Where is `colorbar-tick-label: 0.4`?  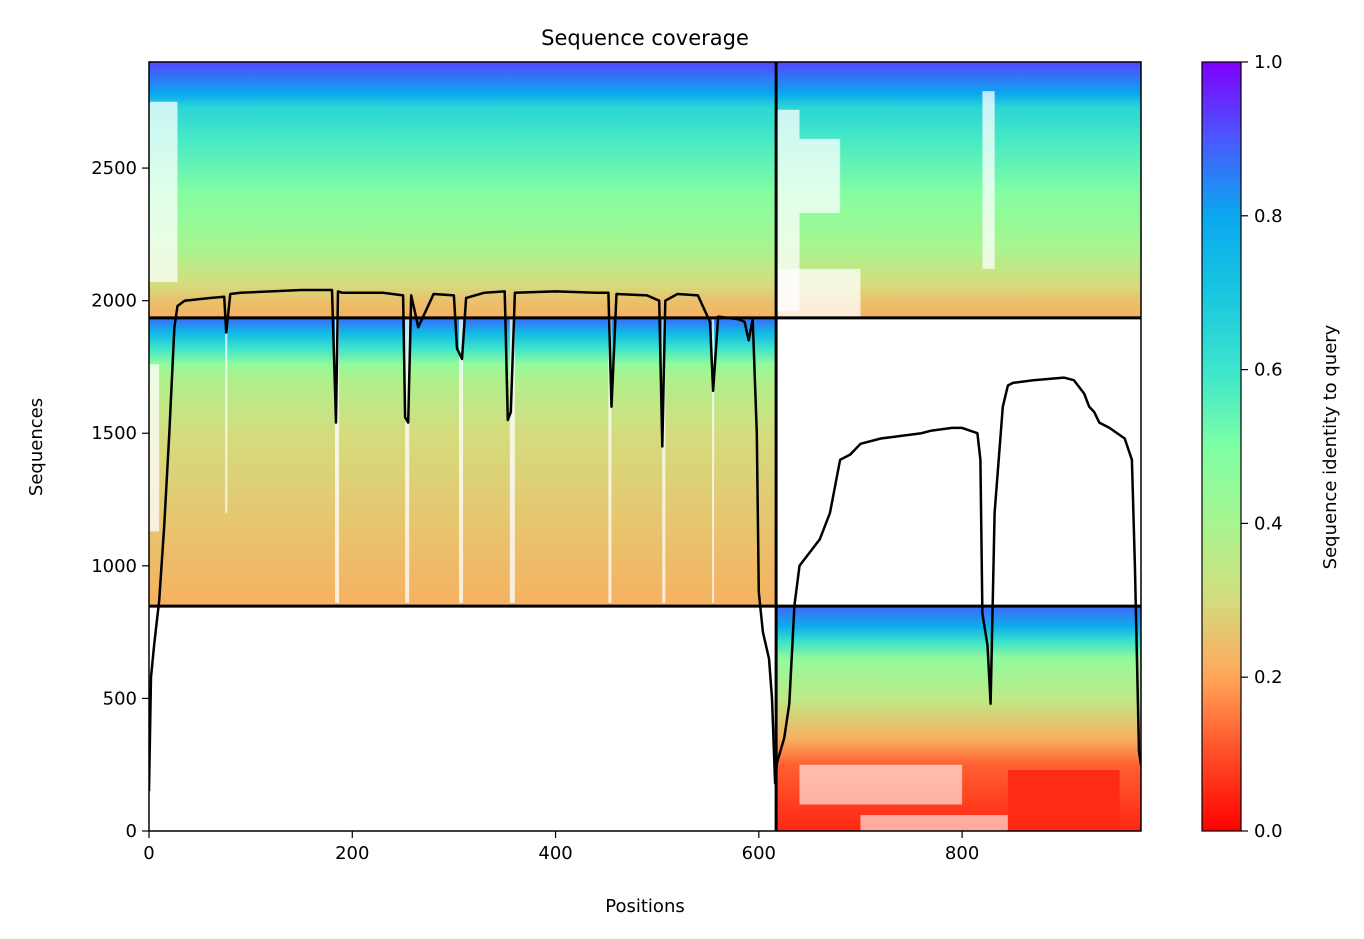 colorbar-tick-label: 0.4 is located at coordinates (1268, 523).